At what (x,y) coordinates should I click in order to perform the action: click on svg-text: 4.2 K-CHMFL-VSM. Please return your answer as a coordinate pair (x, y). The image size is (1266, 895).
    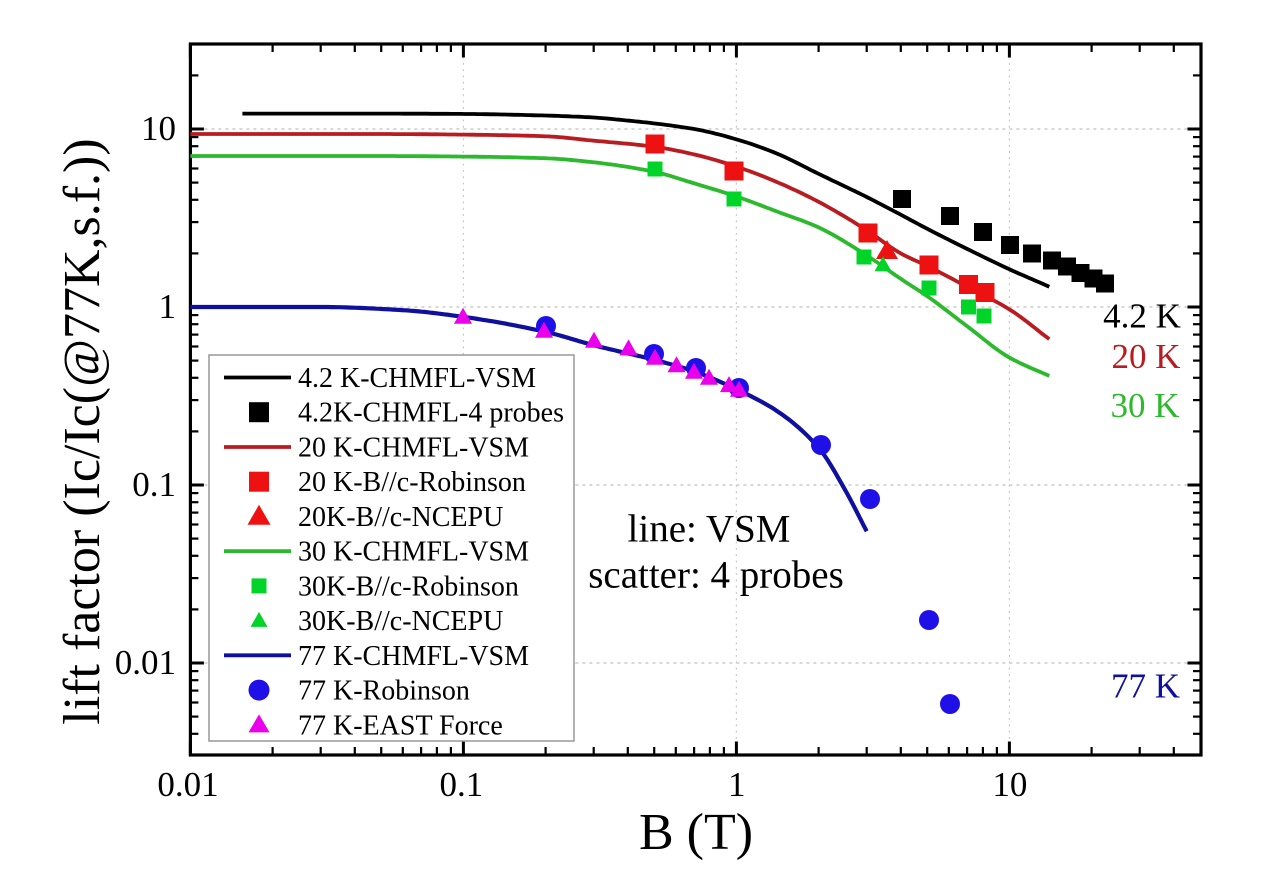
    Looking at the image, I should click on (417, 378).